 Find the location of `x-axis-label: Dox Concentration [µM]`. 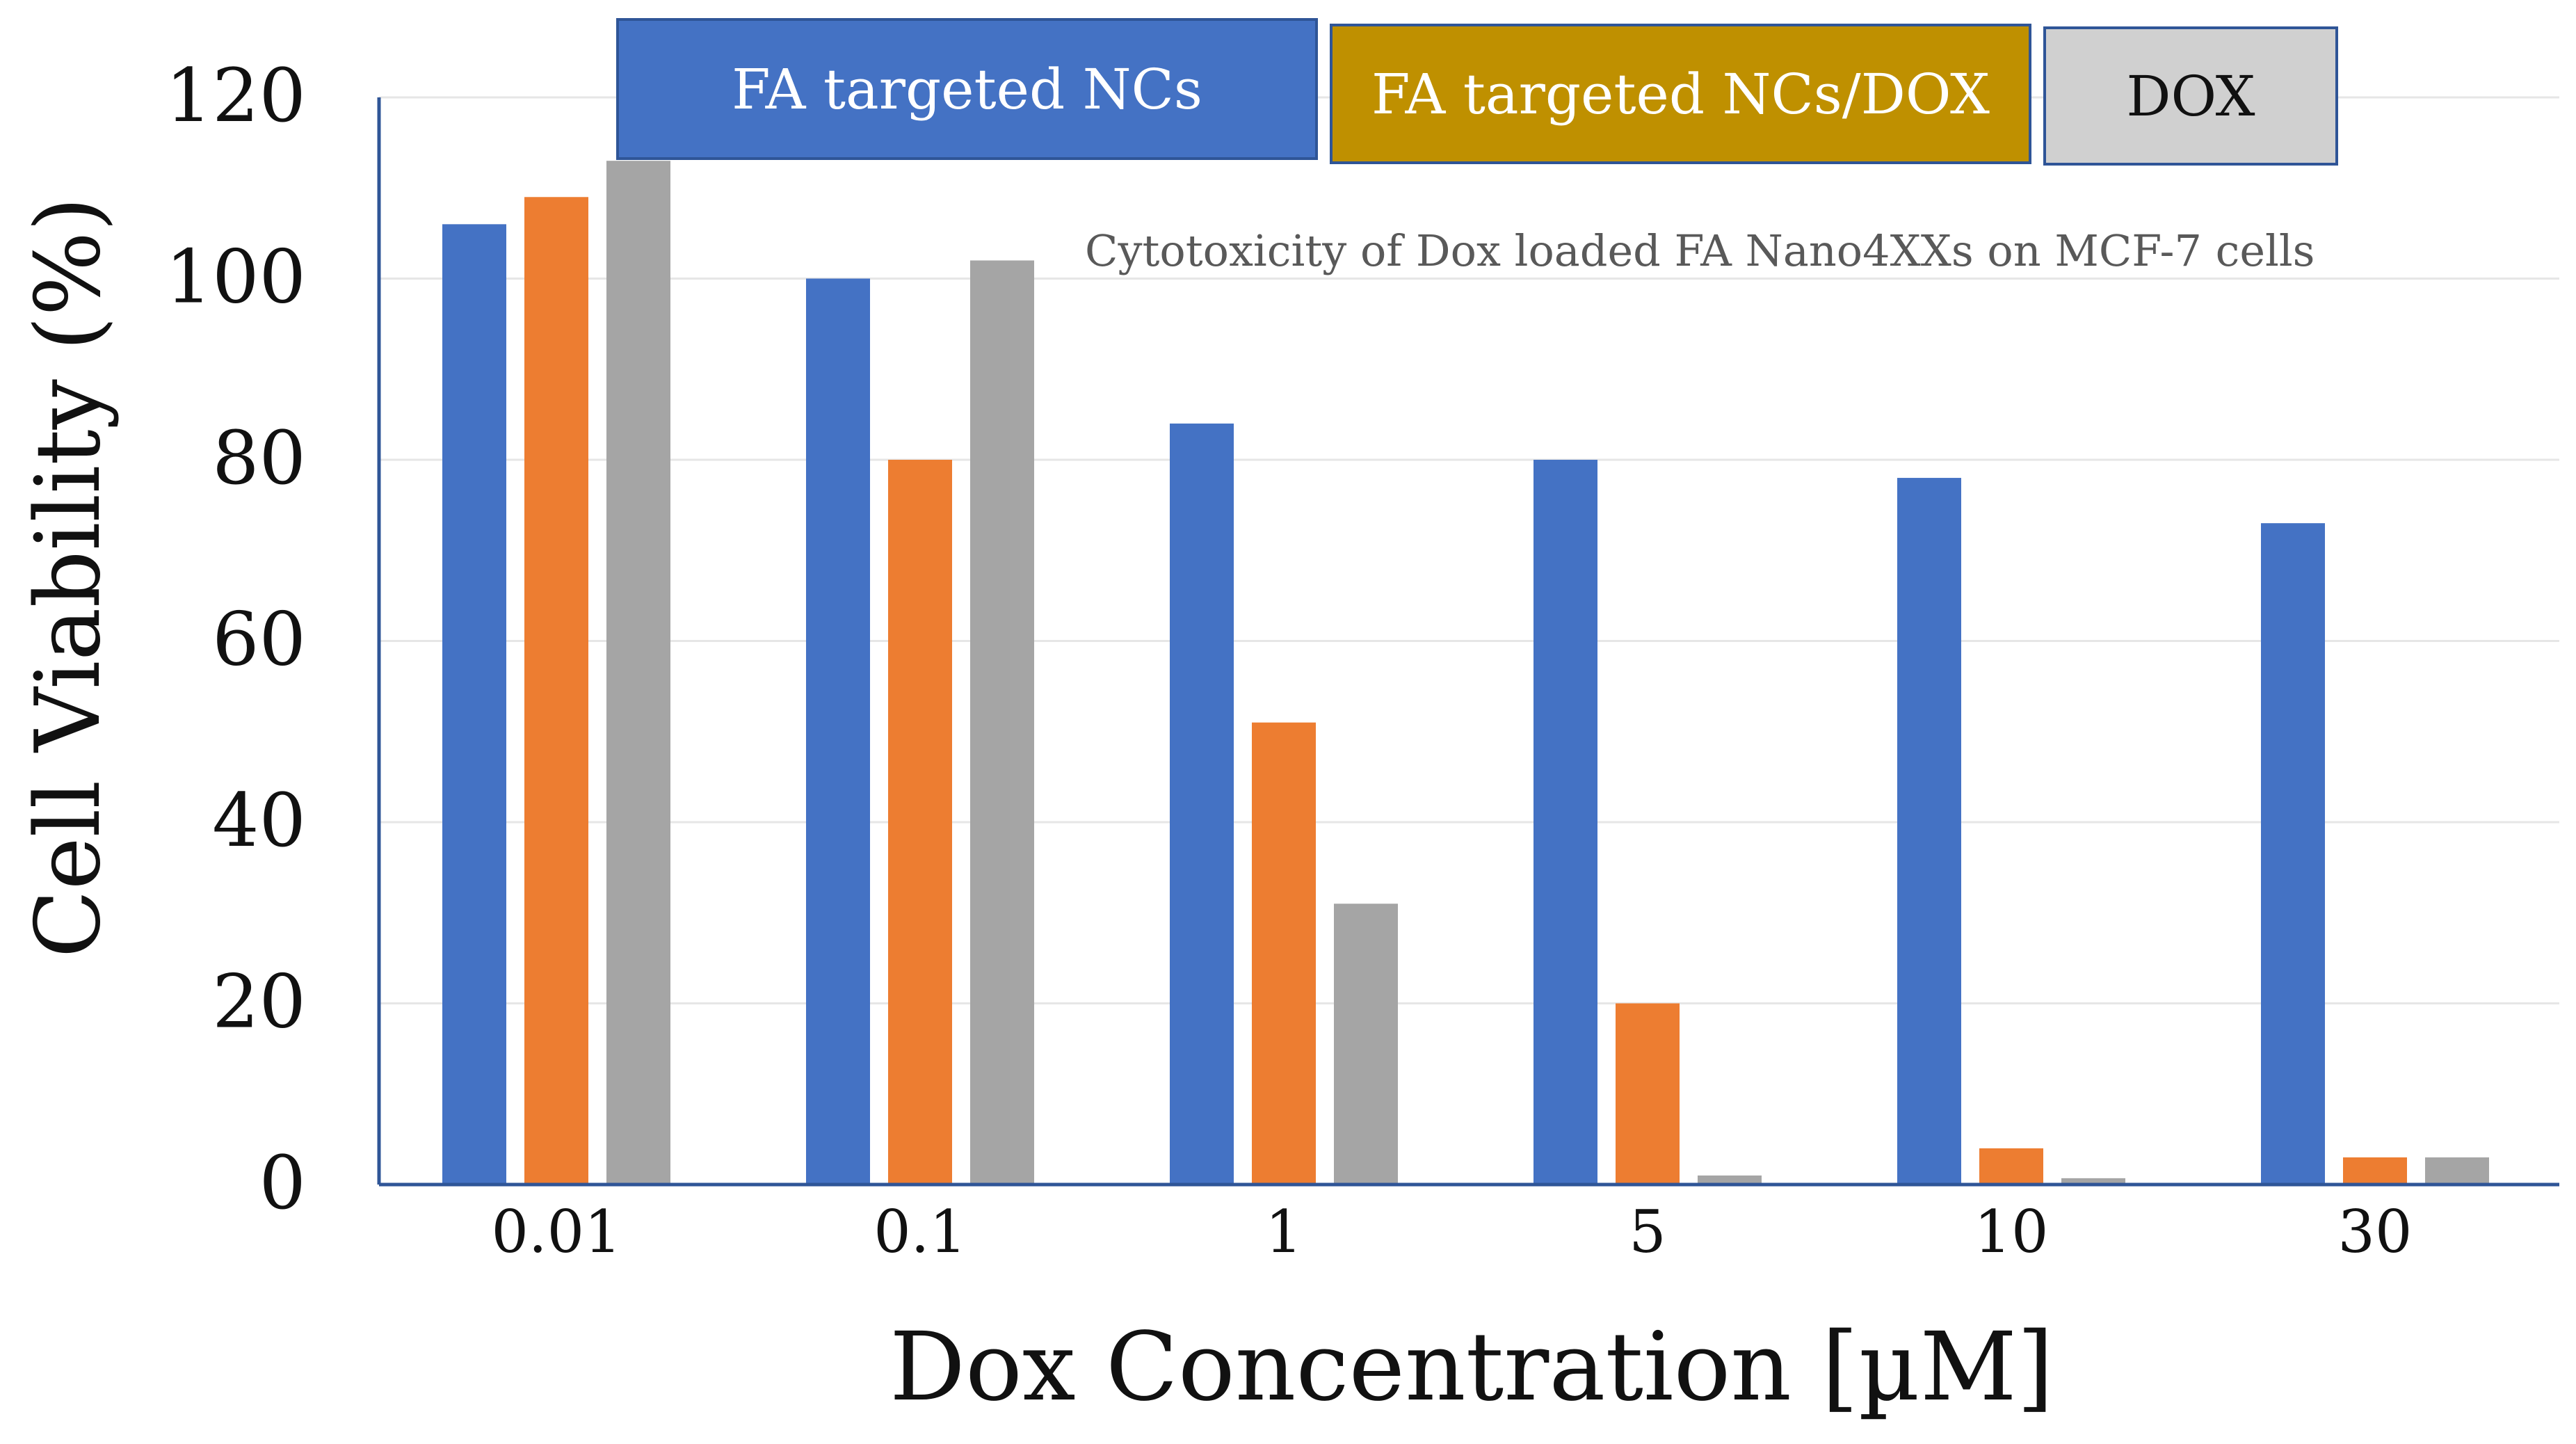

x-axis-label: Dox Concentration [µM] is located at coordinates (1472, 1367).